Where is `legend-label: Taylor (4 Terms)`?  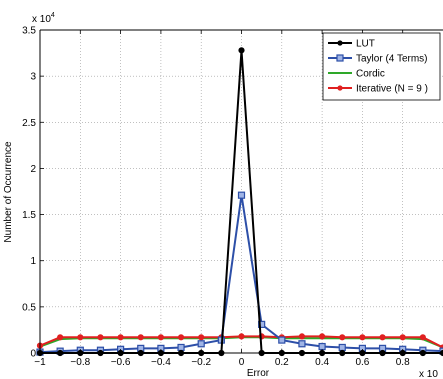 legend-label: Taylor (4 Terms) is located at coordinates (392, 59).